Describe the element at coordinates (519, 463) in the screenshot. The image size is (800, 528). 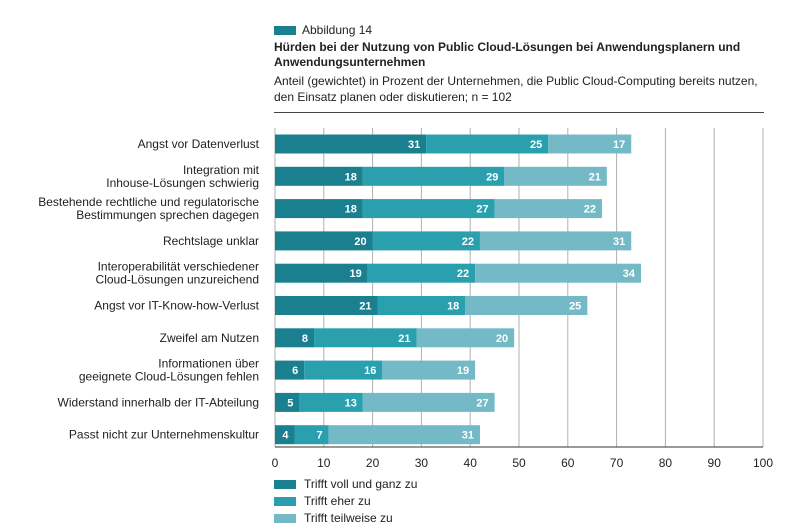
I see `x-tick-label: 50` at that location.